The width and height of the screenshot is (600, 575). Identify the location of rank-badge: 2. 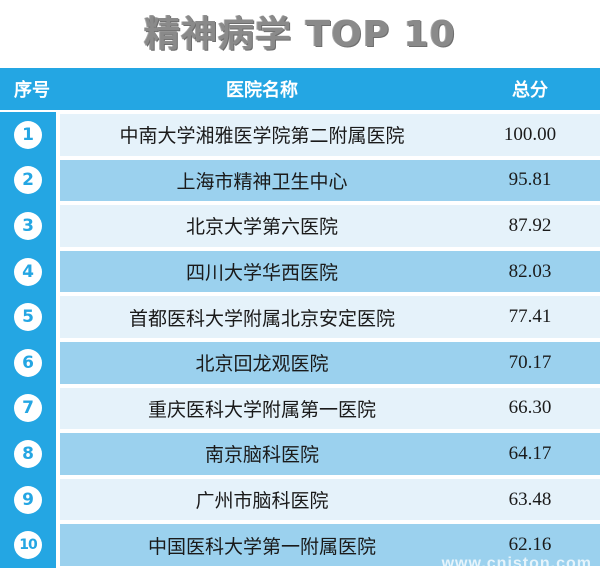
(28, 180).